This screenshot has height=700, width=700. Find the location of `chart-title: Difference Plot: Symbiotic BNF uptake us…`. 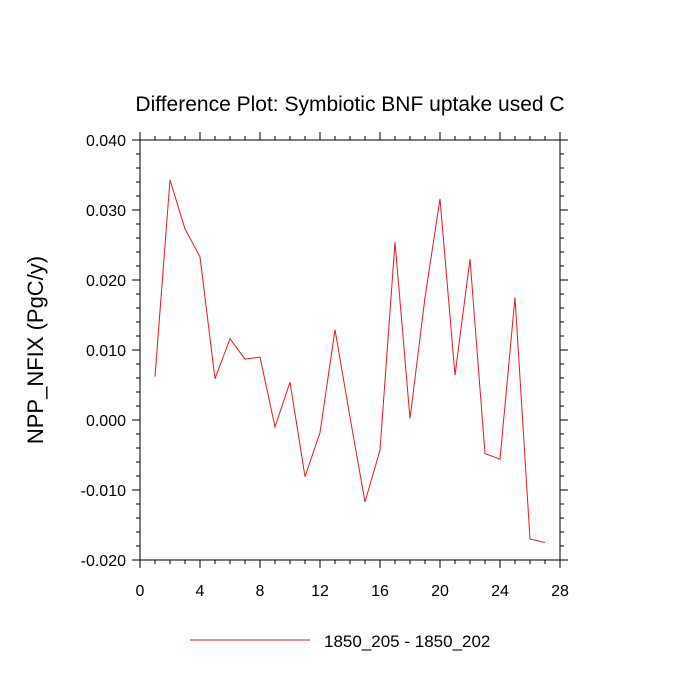

chart-title: Difference Plot: Symbiotic BNF uptake us… is located at coordinates (349, 104).